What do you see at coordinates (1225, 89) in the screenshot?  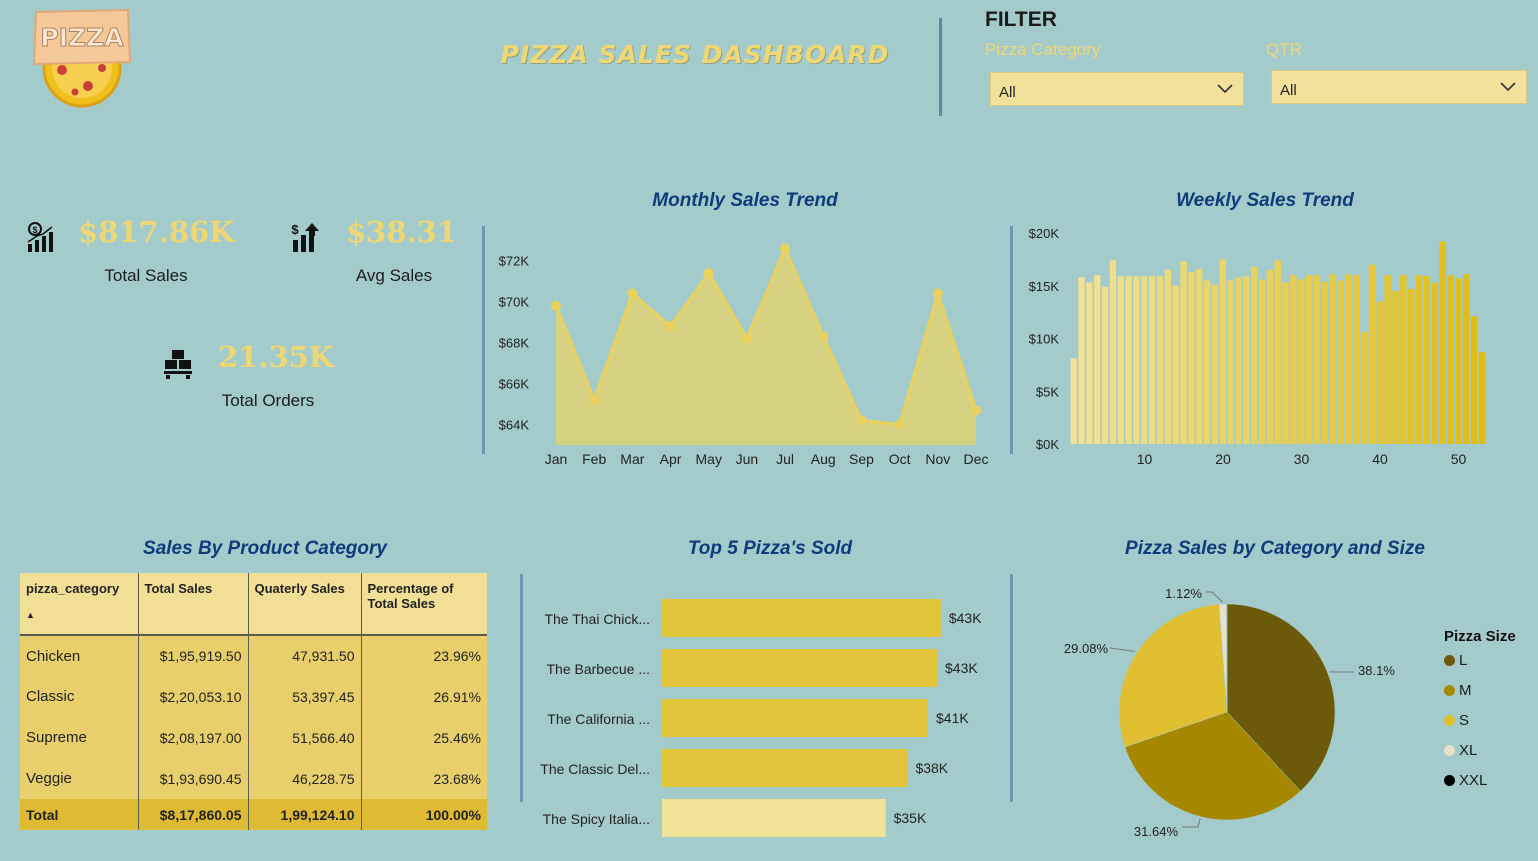 I see `chevron-down-icon` at bounding box center [1225, 89].